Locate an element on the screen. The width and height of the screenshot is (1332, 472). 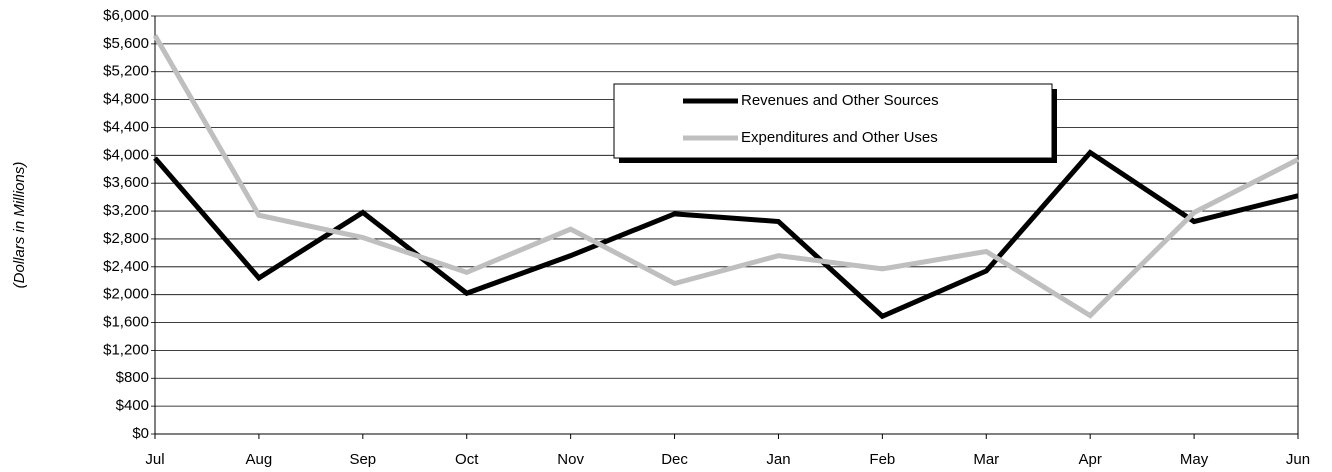
x-tick-label: Oct is located at coordinates (467, 459).